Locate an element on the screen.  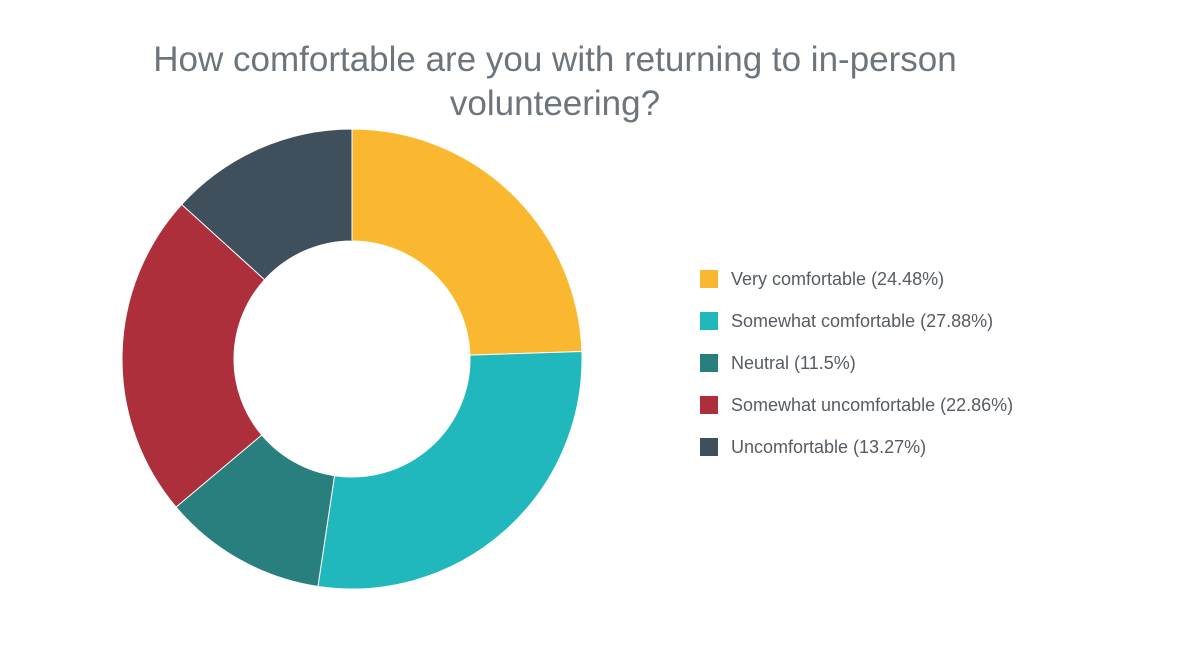
legend-item-very-comfortable: Very comfortable (24.48%) is located at coordinates (910, 279).